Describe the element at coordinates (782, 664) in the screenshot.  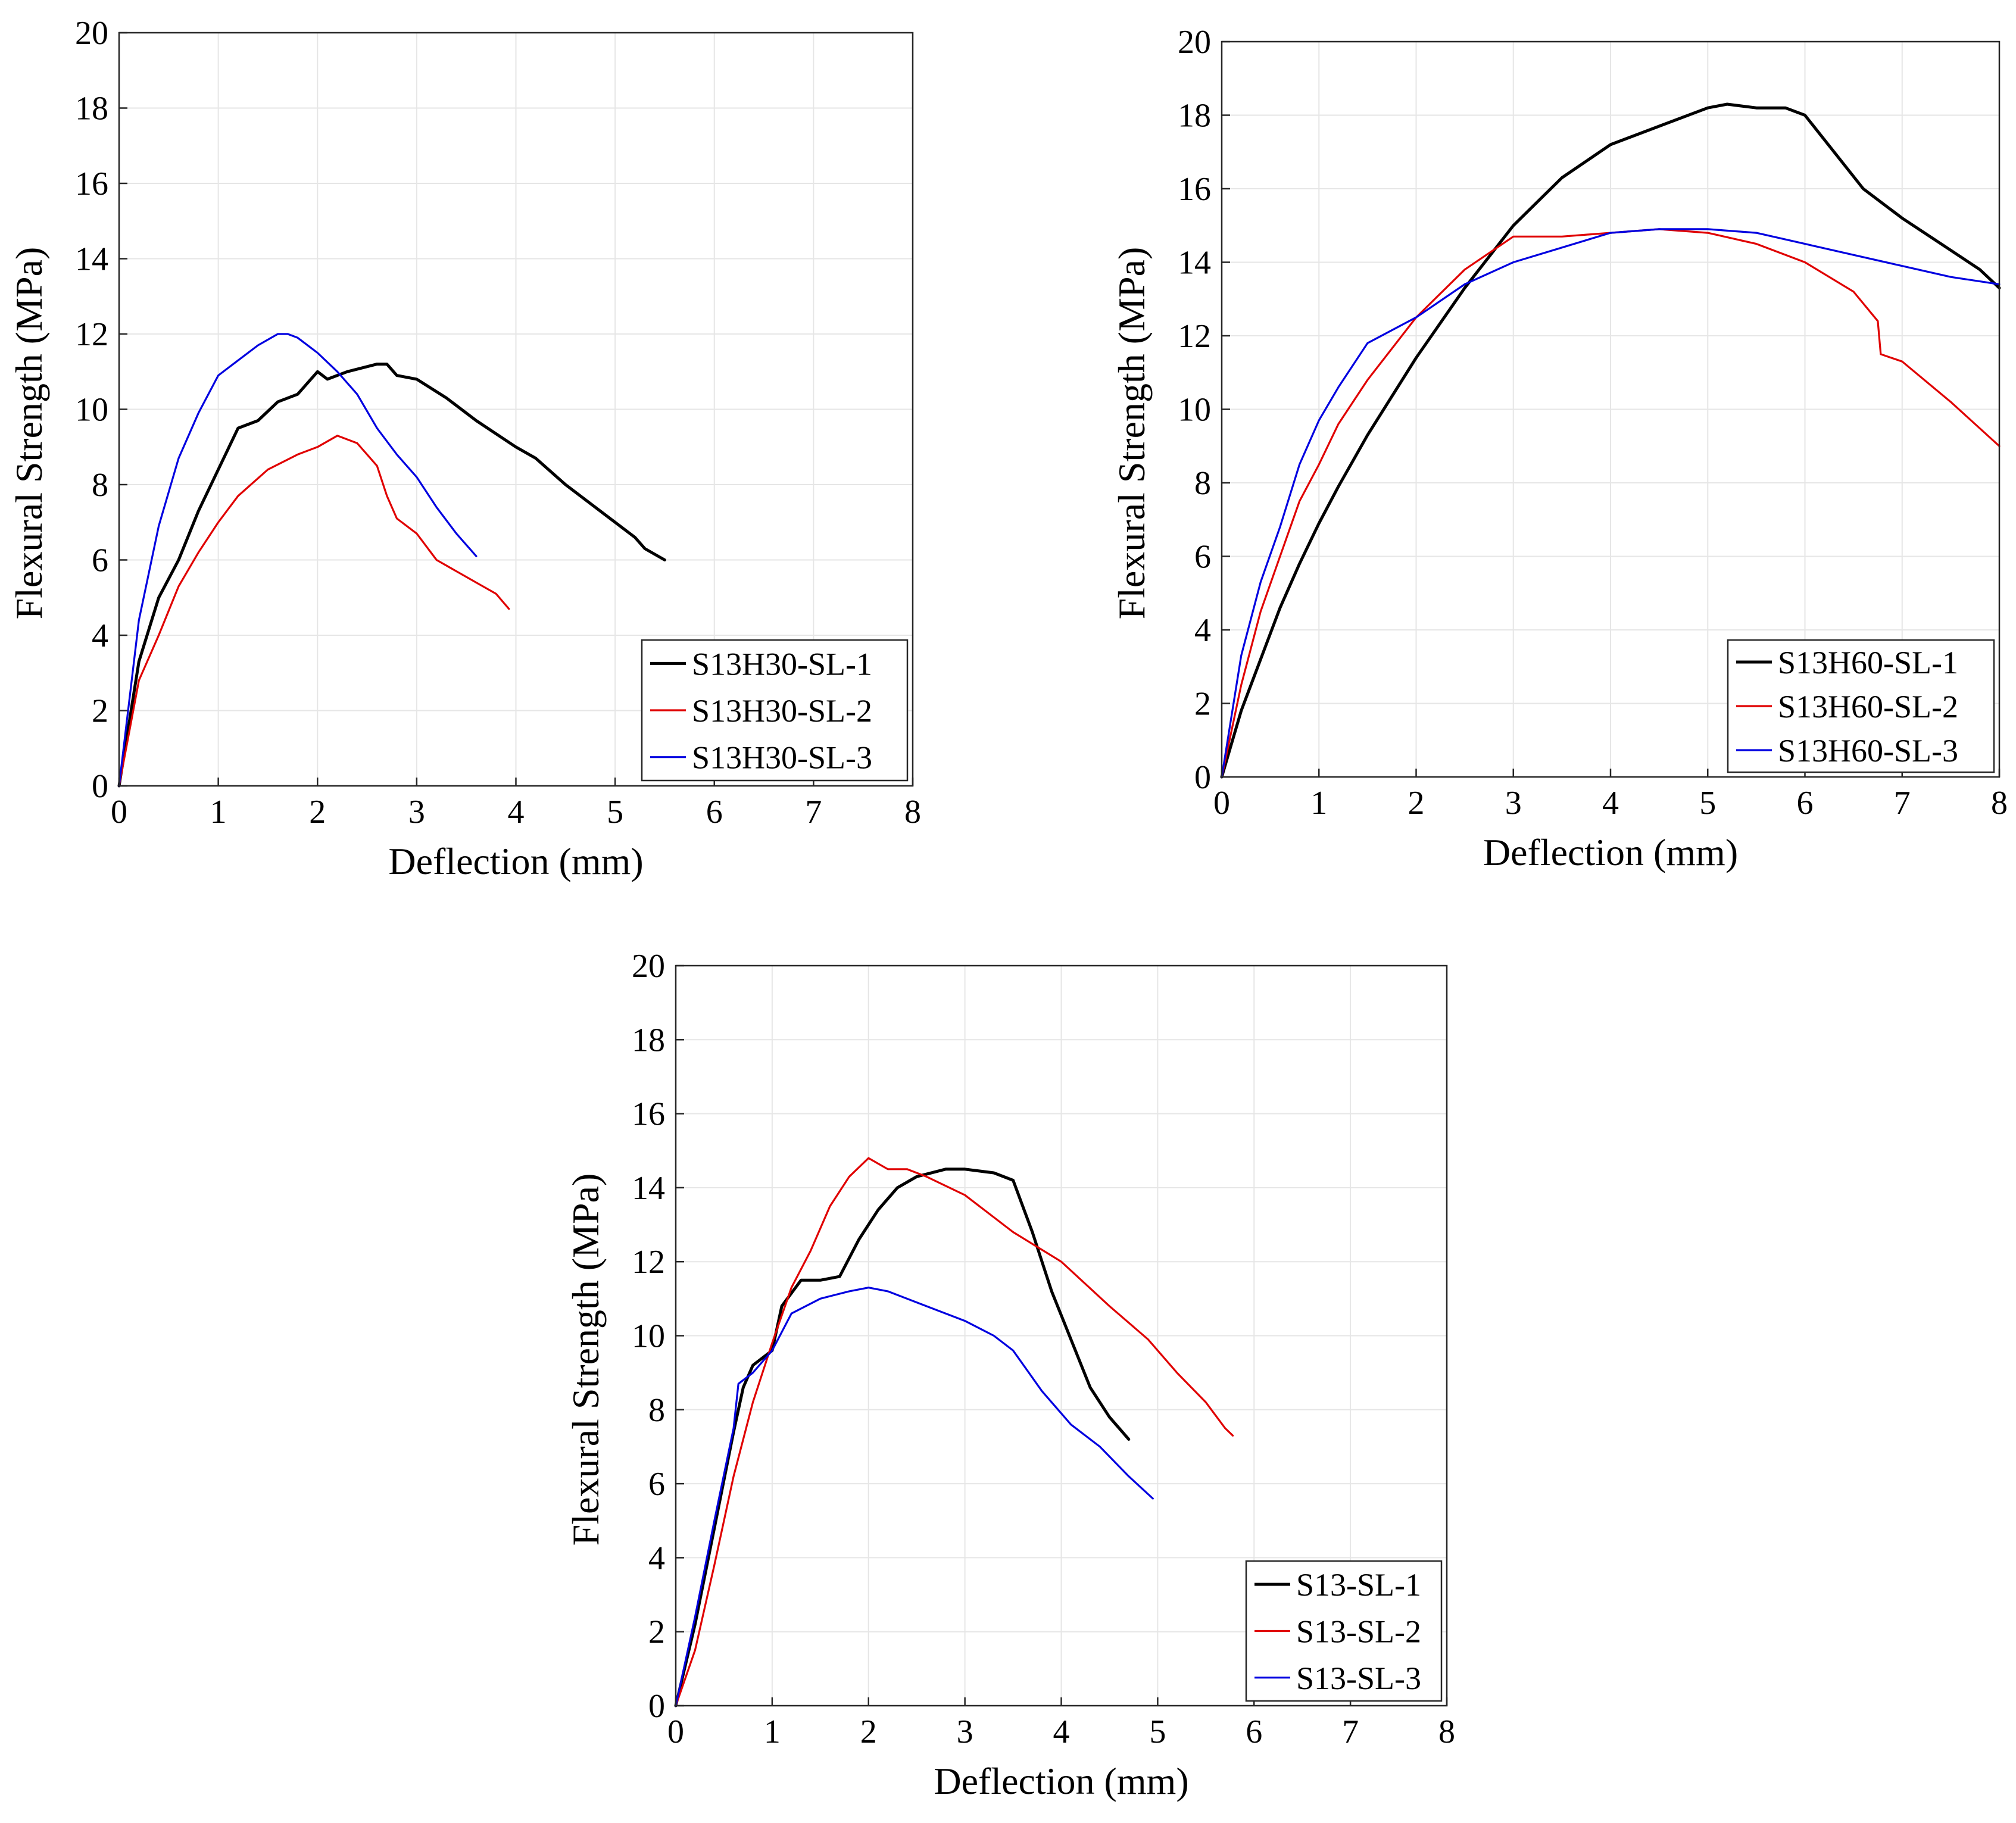
I see `legend-label: S13H30-SL-1` at that location.